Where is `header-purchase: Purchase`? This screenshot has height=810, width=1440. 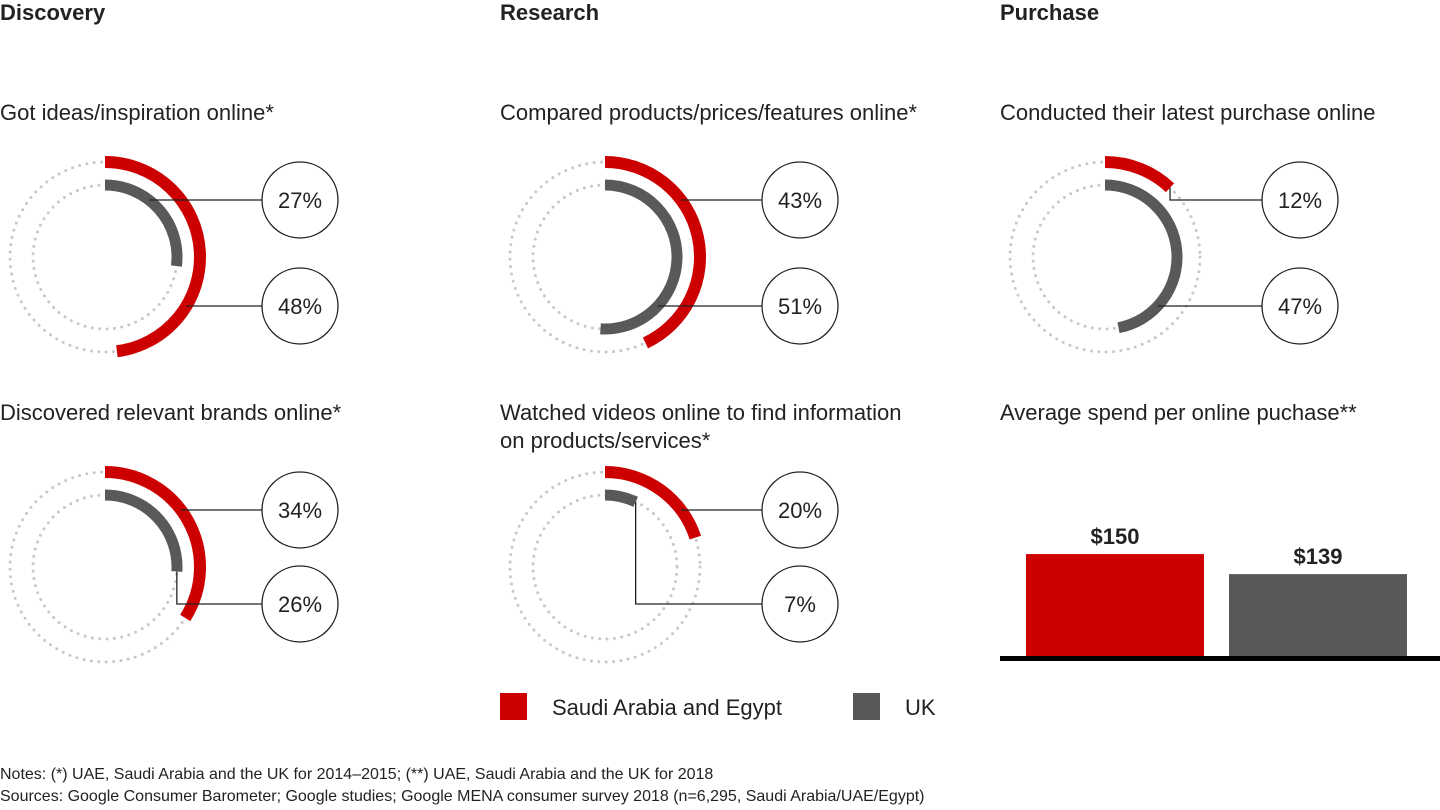
header-purchase: Purchase is located at coordinates (1050, 12).